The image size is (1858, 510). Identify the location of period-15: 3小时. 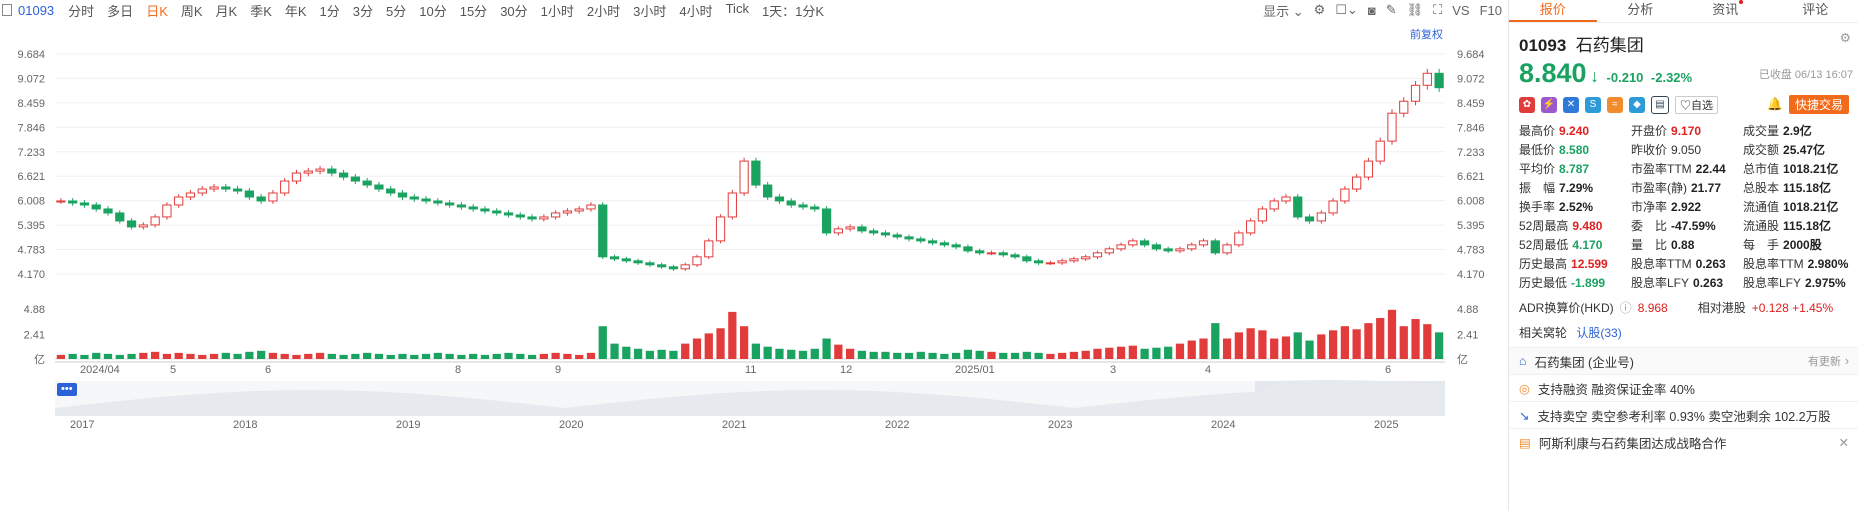
(650, 11).